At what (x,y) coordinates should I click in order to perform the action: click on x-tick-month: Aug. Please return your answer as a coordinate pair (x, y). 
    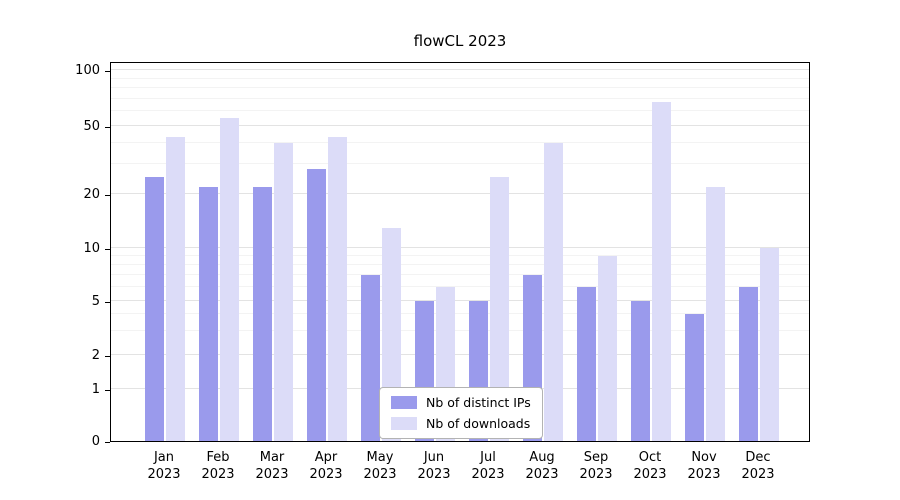
    Looking at the image, I should click on (542, 457).